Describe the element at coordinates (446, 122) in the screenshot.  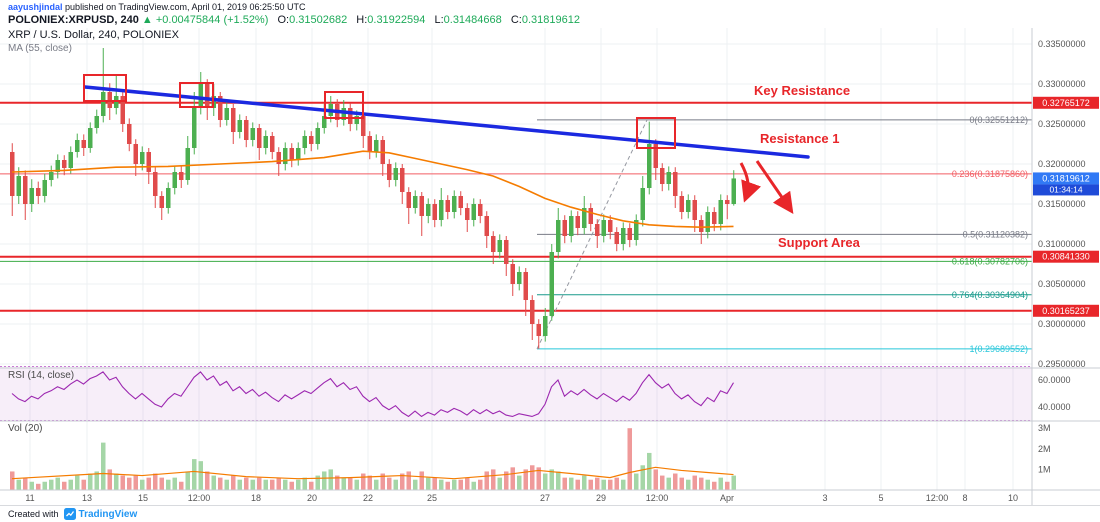
I see `descending-trendline` at that location.